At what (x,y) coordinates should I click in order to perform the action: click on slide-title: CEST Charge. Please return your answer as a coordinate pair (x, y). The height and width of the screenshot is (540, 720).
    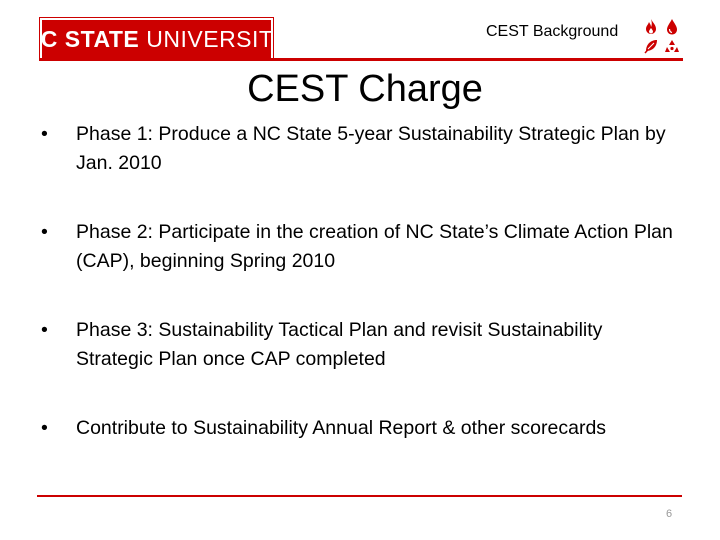
    Looking at the image, I should click on (365, 89).